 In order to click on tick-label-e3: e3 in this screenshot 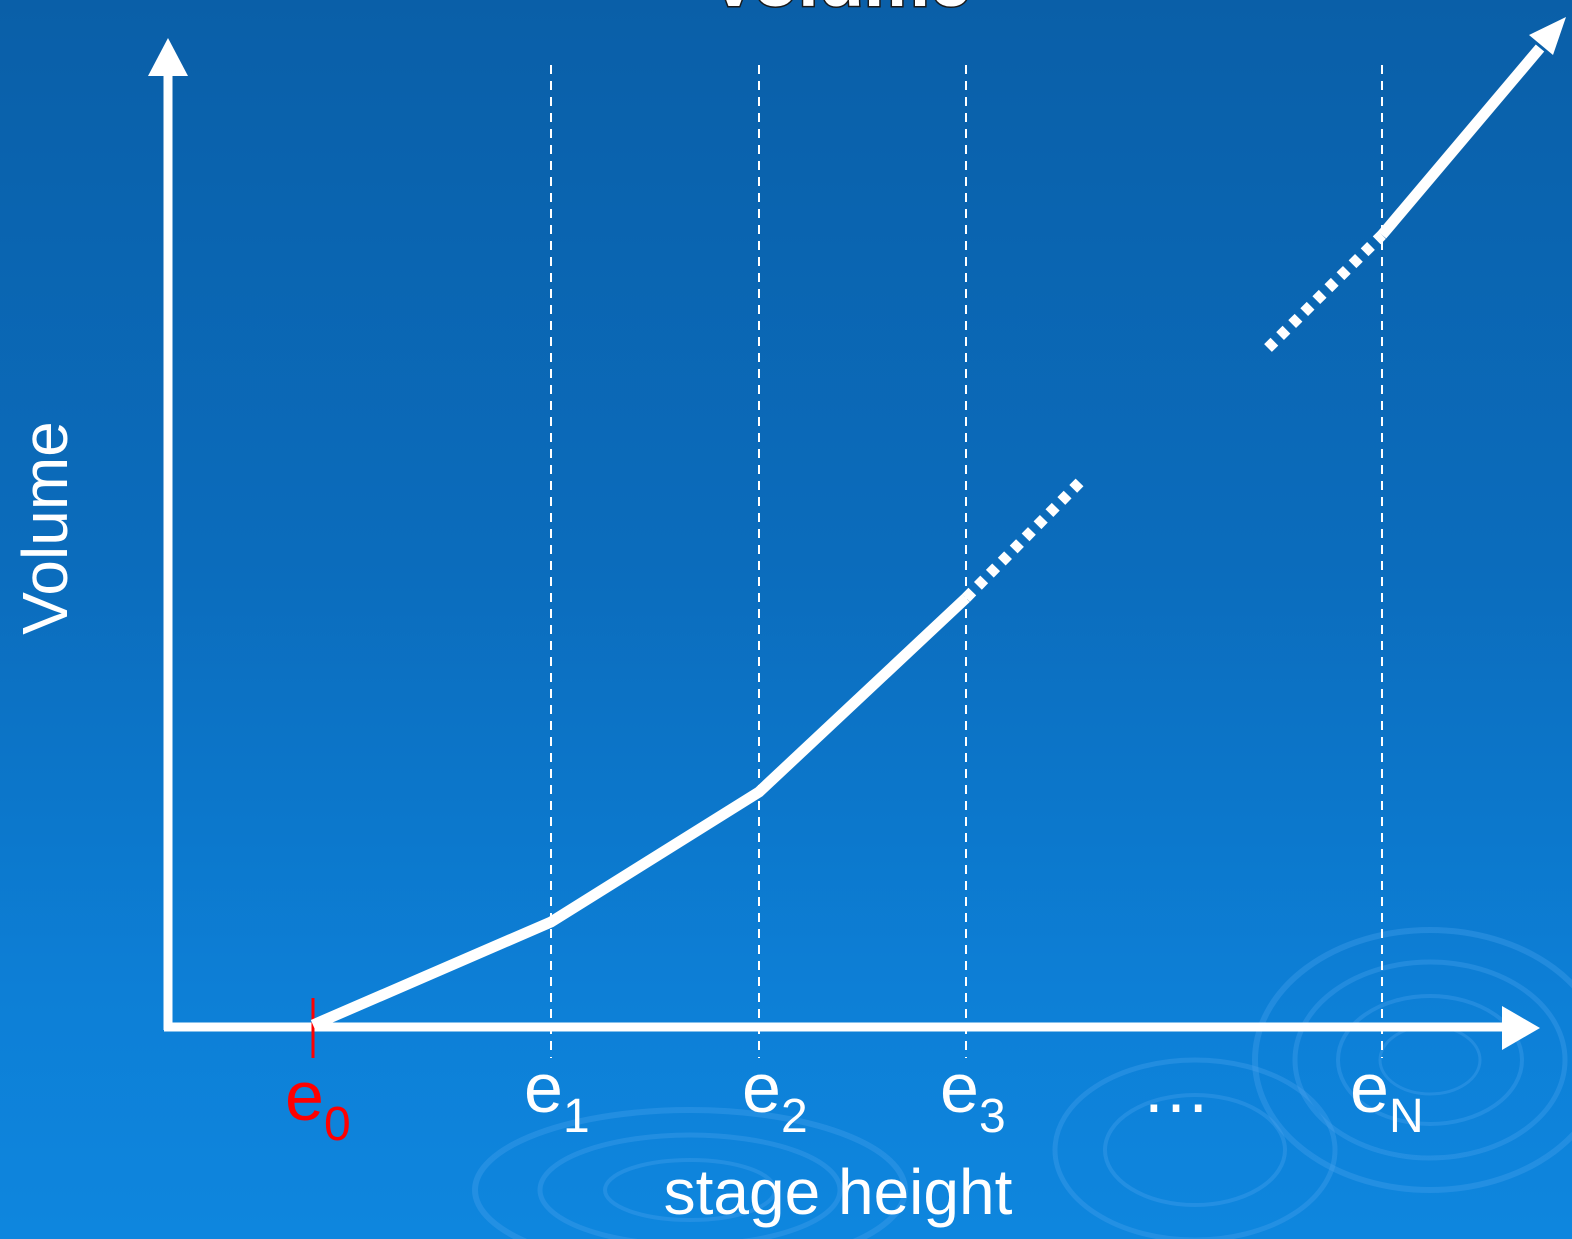, I will do `click(973, 1096)`.